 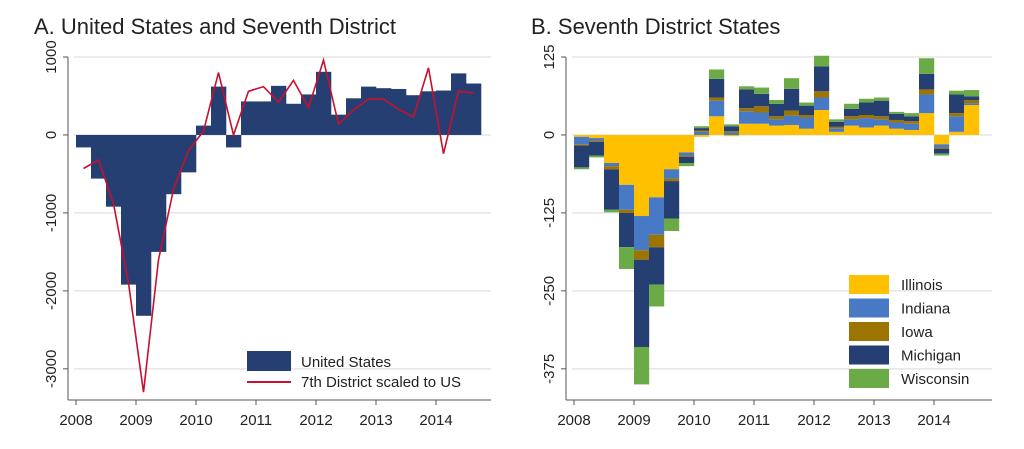 I want to click on chart-b-bar-indiana-2012-q1, so click(x=822, y=104).